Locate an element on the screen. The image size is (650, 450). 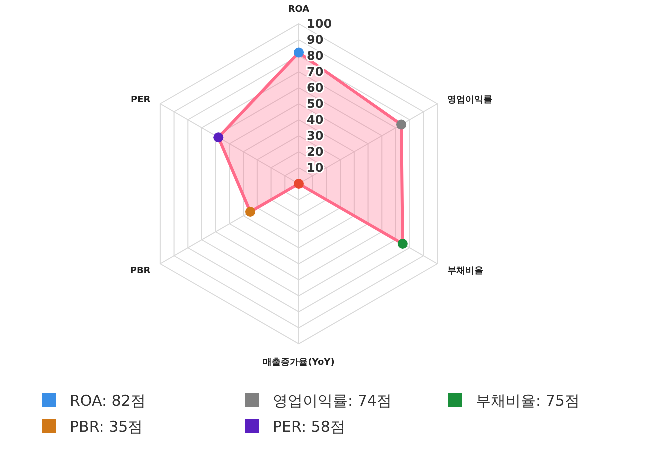
y-tick-label: 50 is located at coordinates (315, 104).